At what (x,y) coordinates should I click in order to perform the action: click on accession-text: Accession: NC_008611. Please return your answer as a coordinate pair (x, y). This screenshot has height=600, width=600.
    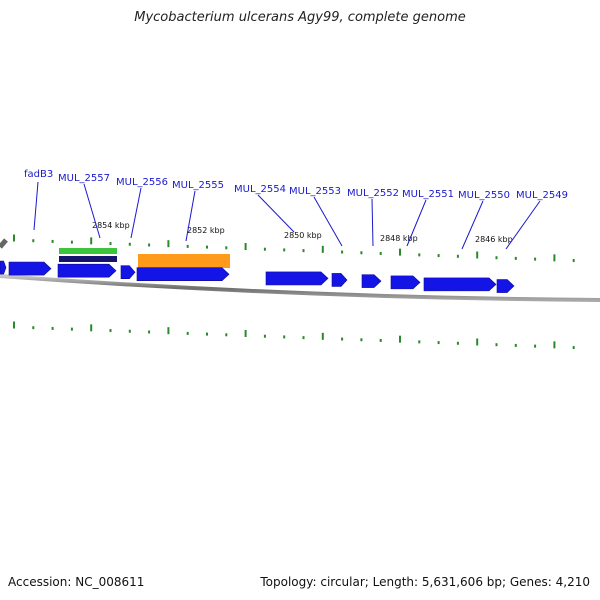
    Looking at the image, I should click on (76, 582).